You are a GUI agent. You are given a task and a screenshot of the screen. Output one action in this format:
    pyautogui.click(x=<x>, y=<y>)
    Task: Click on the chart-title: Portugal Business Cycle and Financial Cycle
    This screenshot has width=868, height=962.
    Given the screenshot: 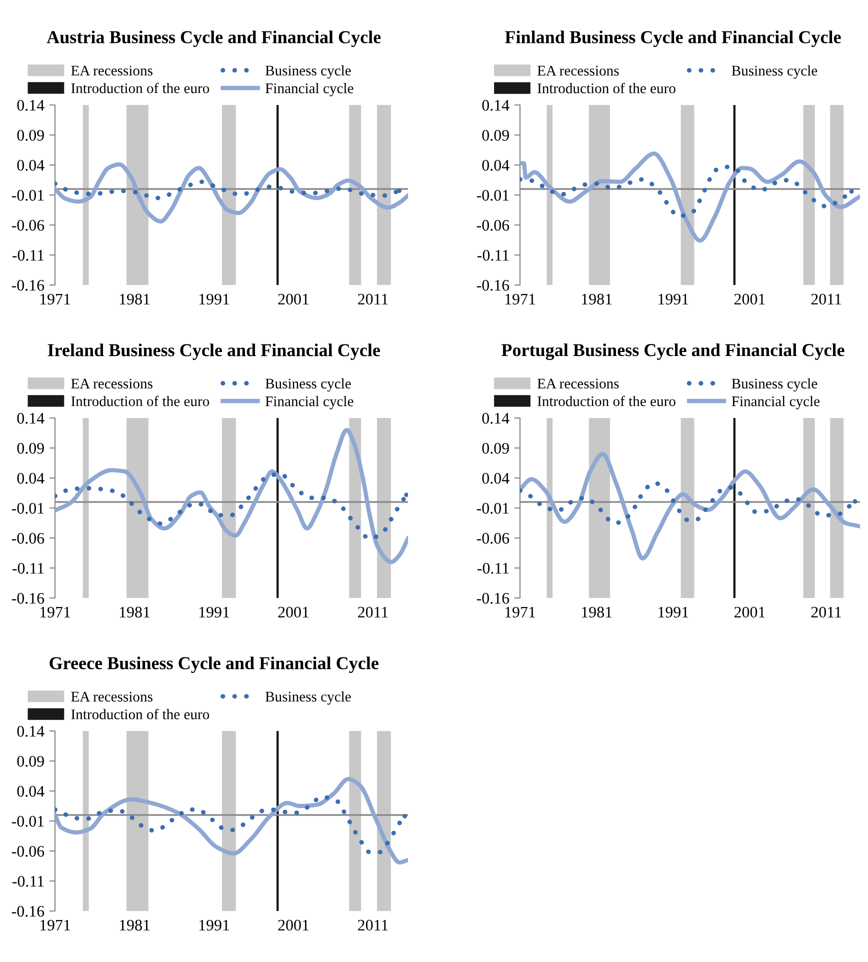 What is the action you would take?
    pyautogui.click(x=673, y=351)
    